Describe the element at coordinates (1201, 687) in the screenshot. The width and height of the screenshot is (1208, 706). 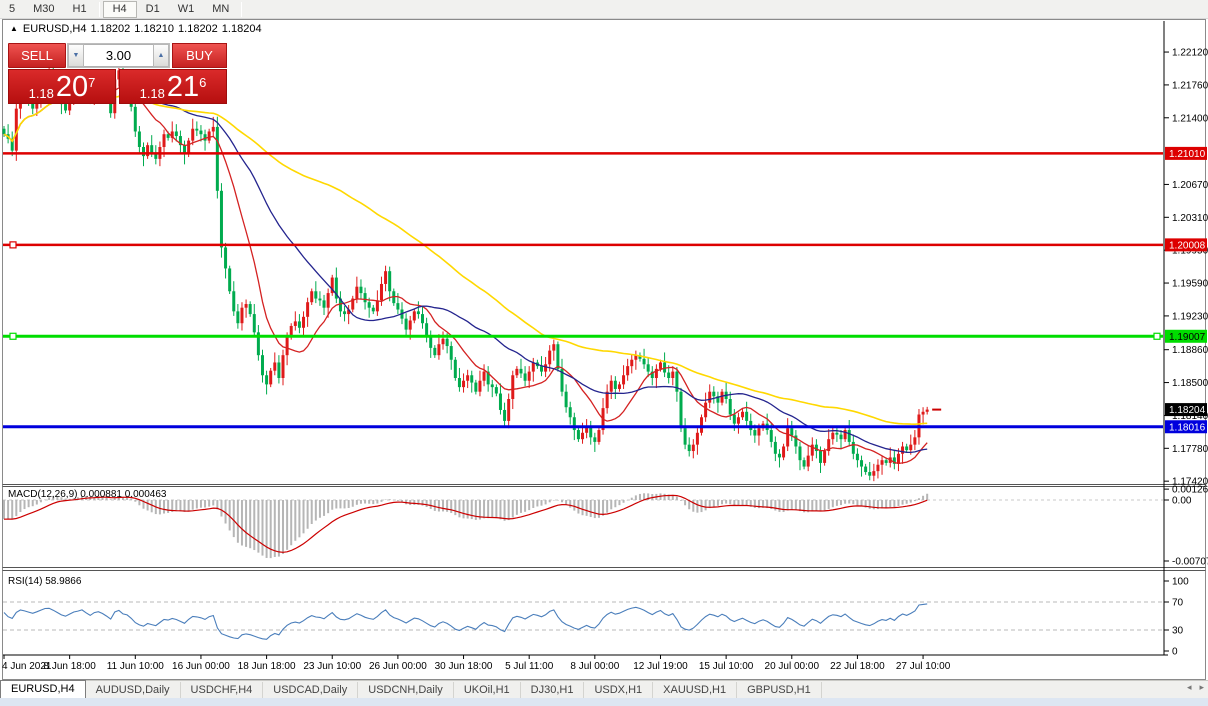
I see `tab-scroll-right-icon: ▸` at that location.